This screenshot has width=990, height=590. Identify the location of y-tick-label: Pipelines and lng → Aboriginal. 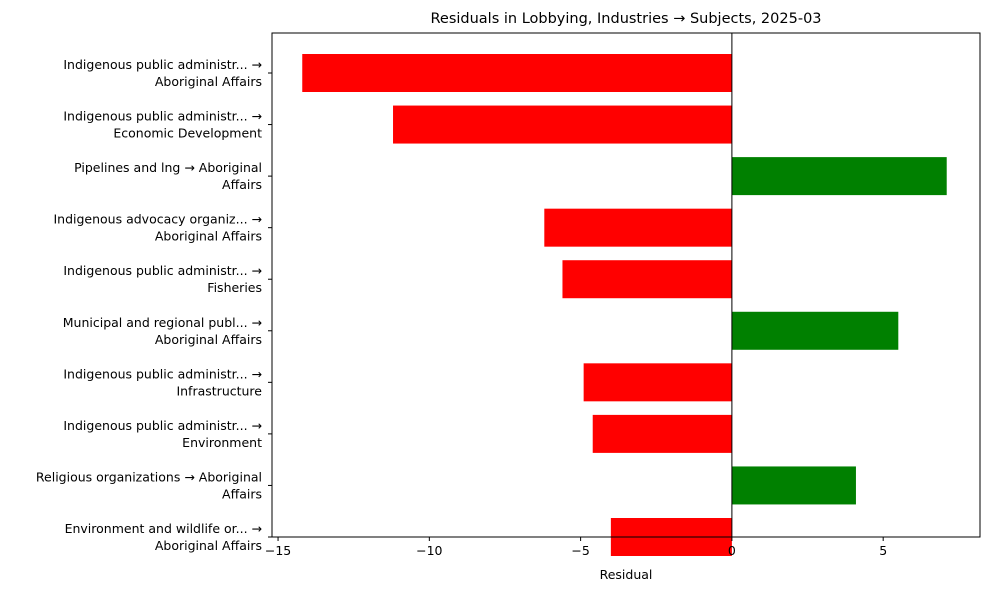
(168, 167).